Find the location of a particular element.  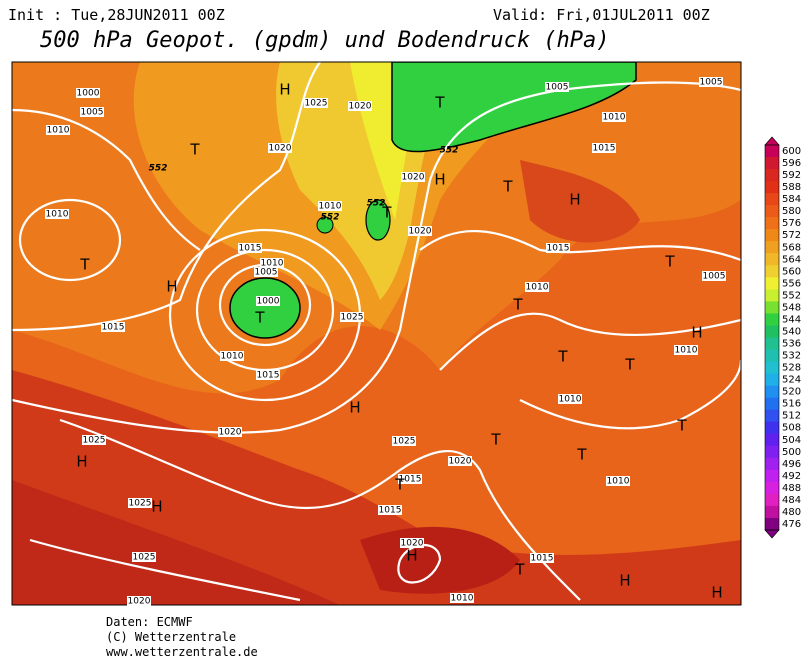

colorbar-label: 588 is located at coordinates (791, 187).